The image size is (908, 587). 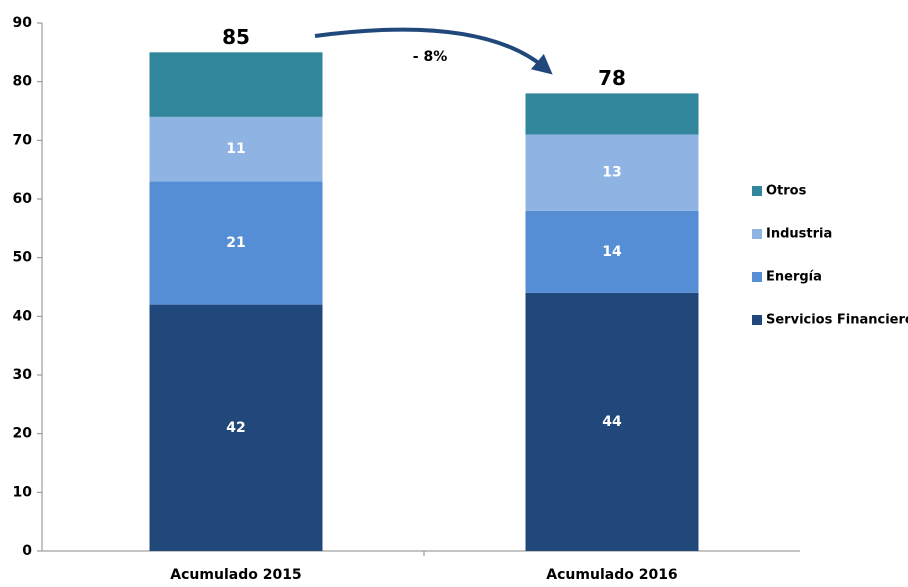 What do you see at coordinates (23, 82) in the screenshot?
I see `y-tick-label: 80` at bounding box center [23, 82].